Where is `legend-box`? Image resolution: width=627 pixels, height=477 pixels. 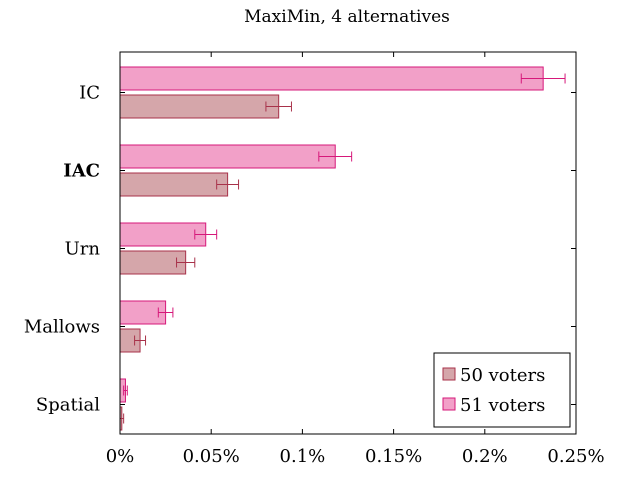
legend-box is located at coordinates (502, 390).